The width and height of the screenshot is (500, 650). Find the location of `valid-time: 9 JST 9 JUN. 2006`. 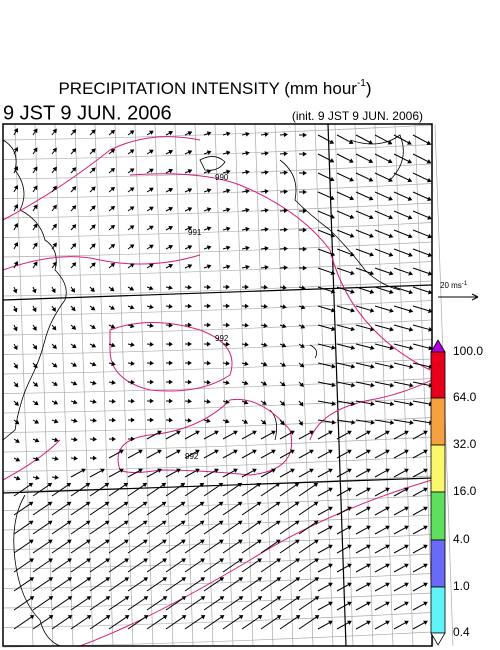

valid-time: 9 JST 9 JUN. 2006 is located at coordinates (87, 113).